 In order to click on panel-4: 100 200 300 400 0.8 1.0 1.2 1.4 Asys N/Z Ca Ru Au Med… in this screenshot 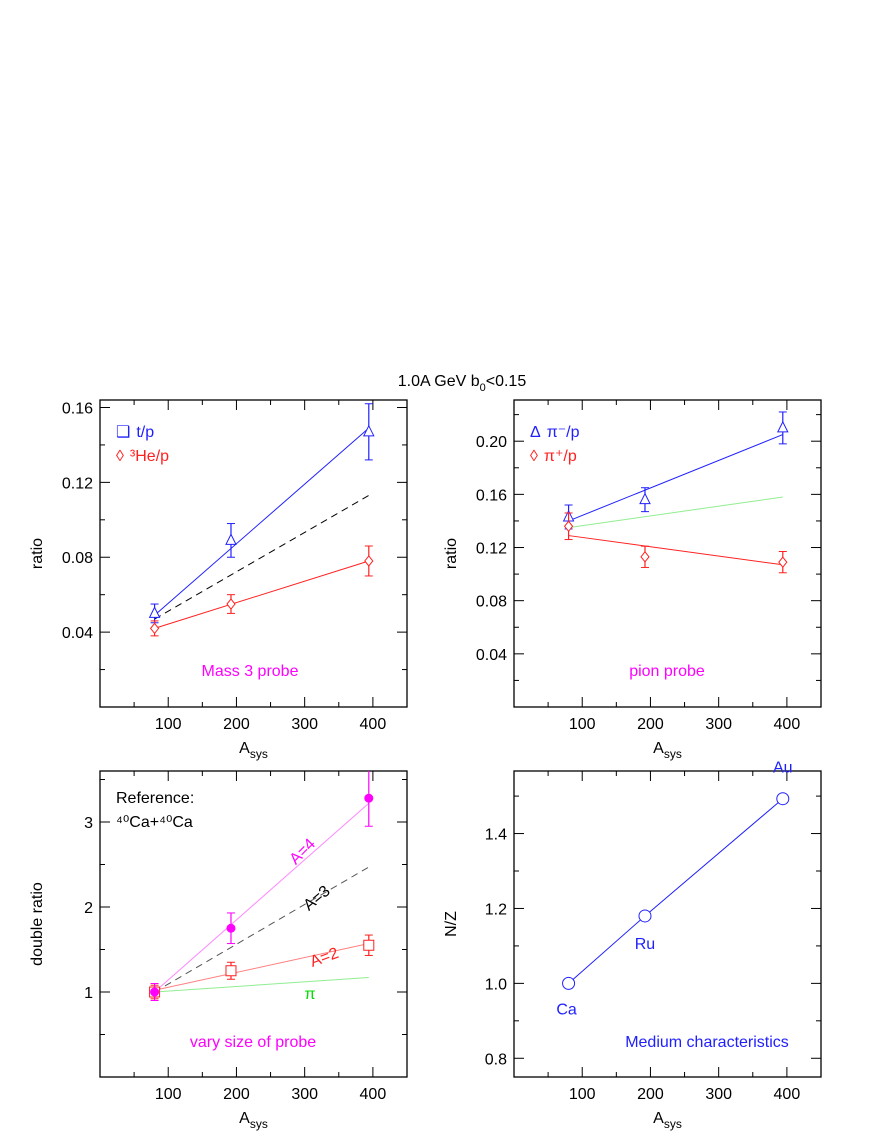, I will do `click(632, 945)`.